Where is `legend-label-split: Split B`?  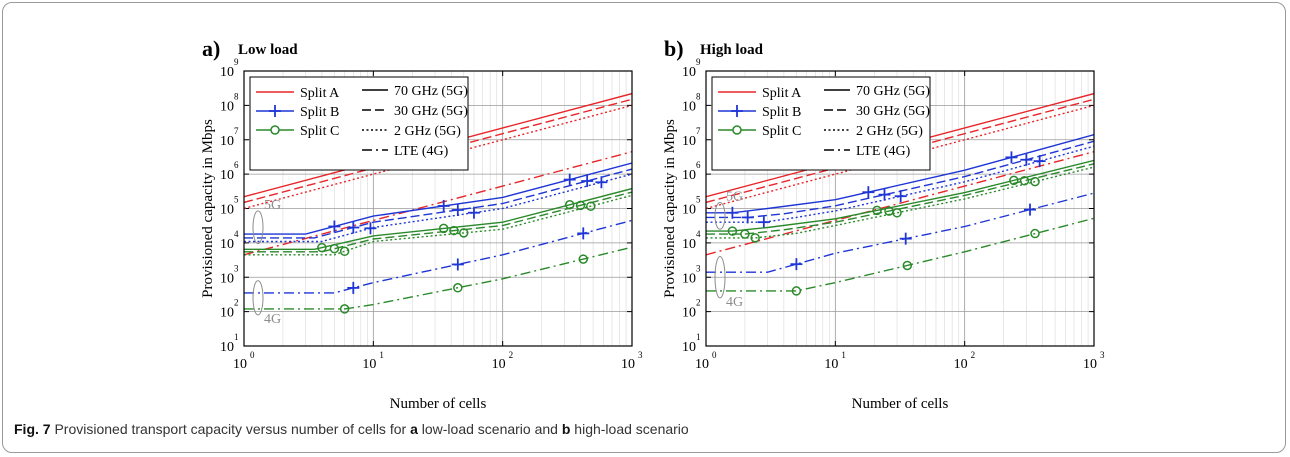 legend-label-split: Split B is located at coordinates (319, 112).